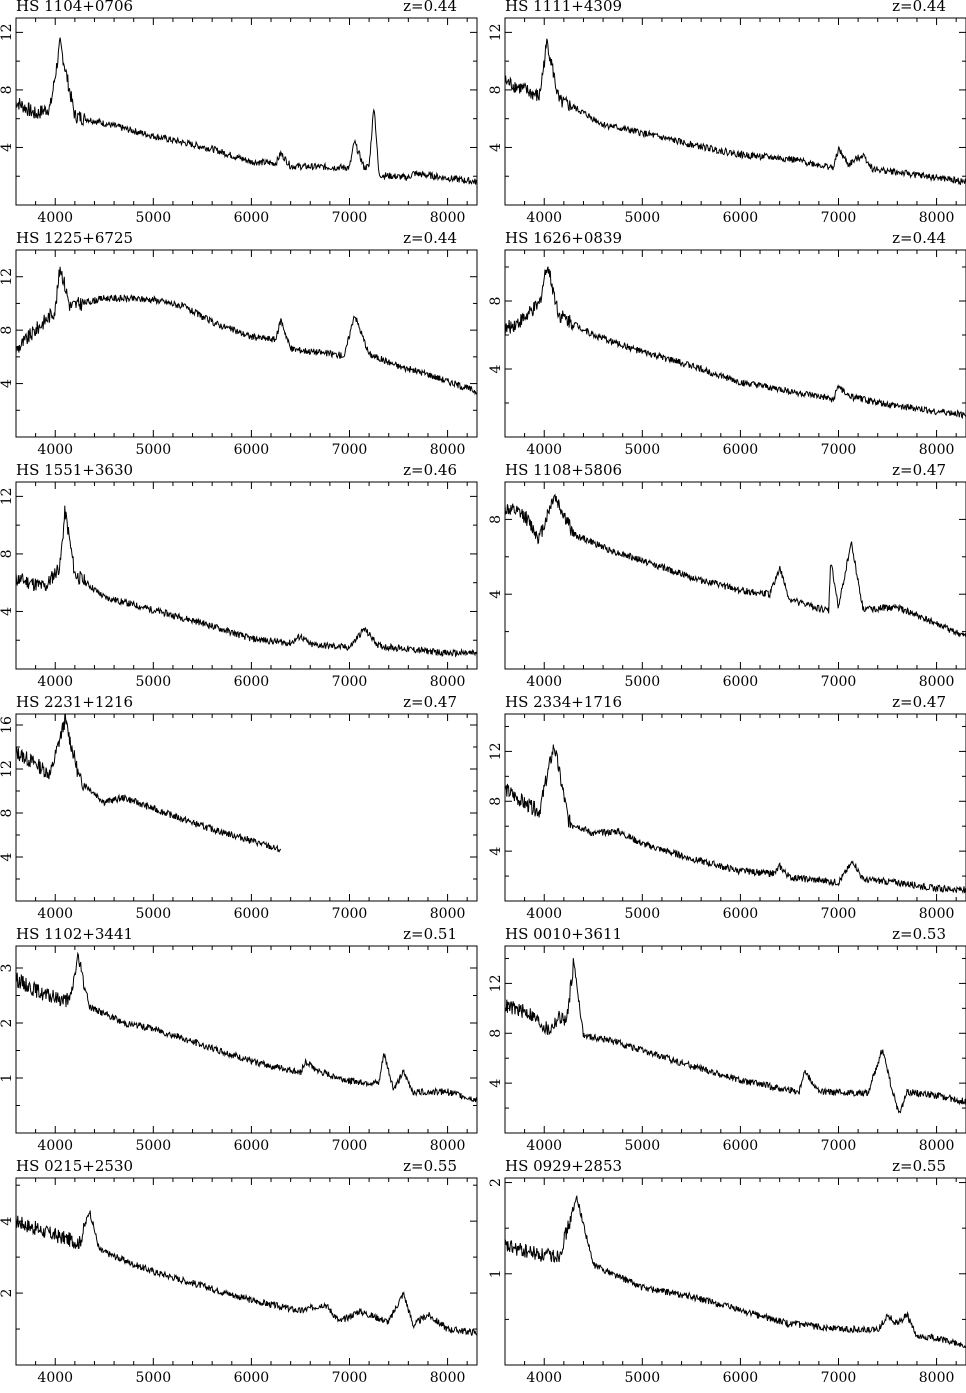 The height and width of the screenshot is (1393, 966). What do you see at coordinates (919, 470) in the screenshot?
I see `redshift-label: z=0.47` at bounding box center [919, 470].